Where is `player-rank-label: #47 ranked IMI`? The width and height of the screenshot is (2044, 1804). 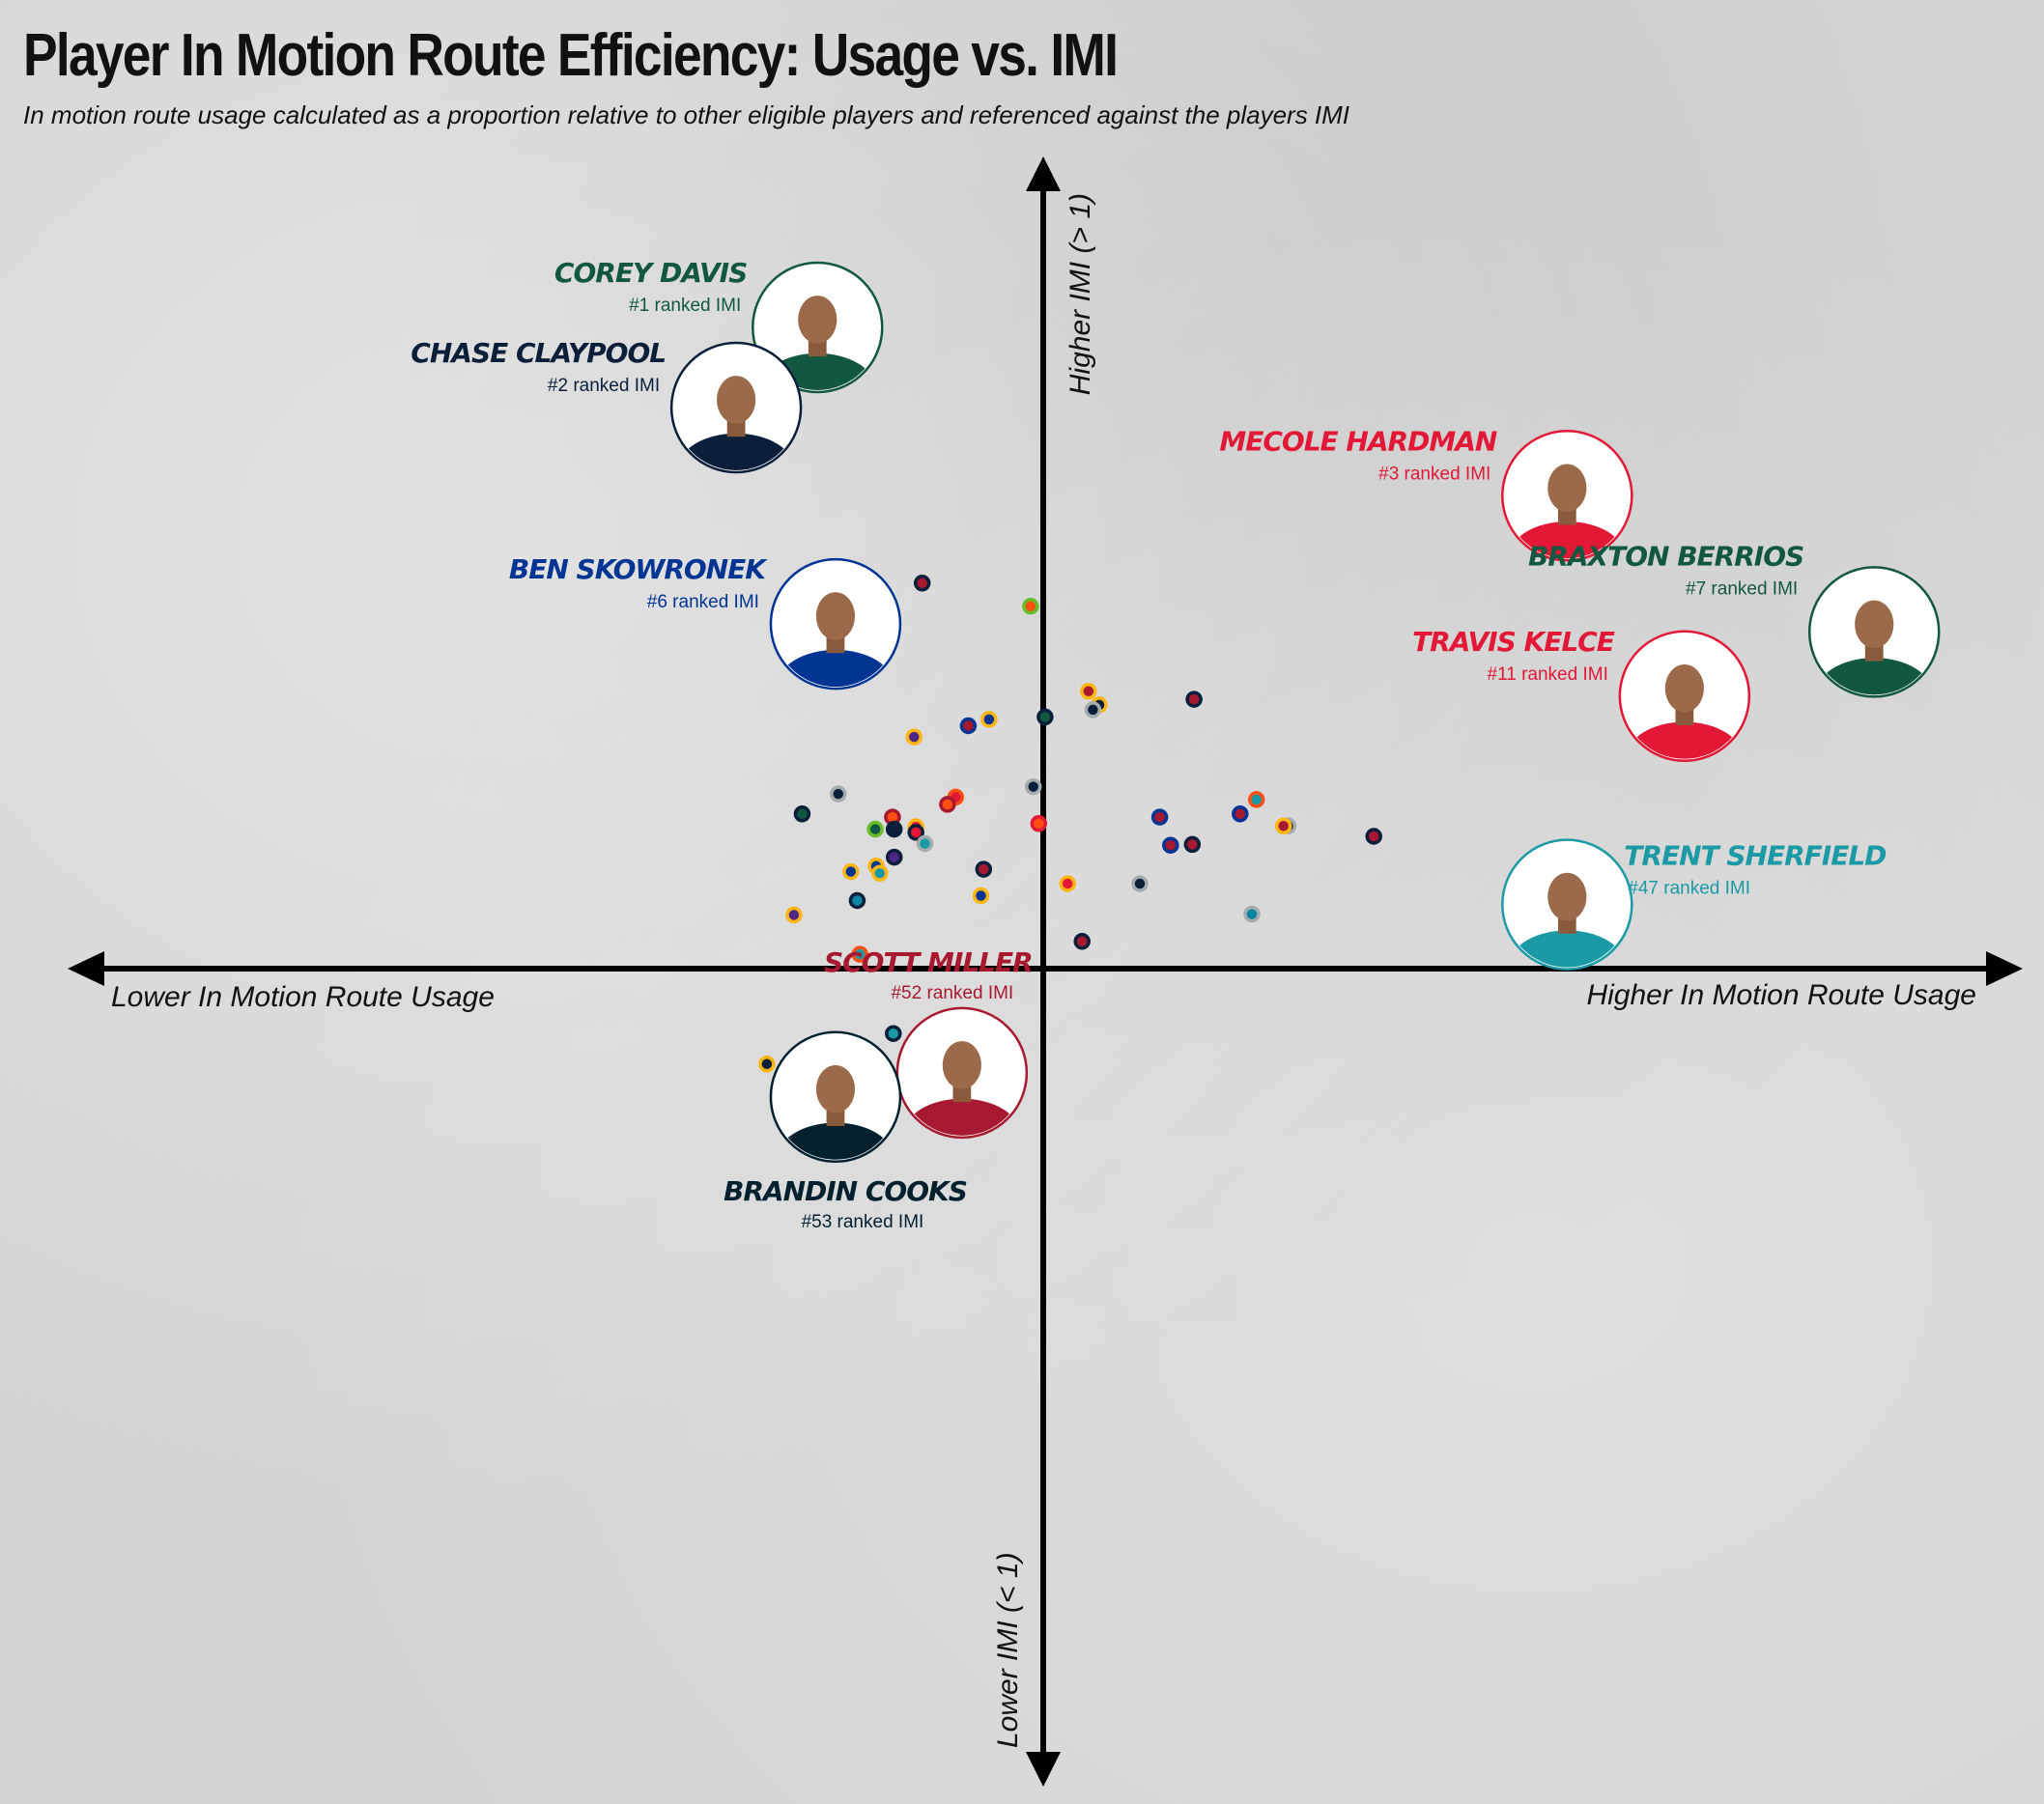
player-rank-label: #47 ranked IMI is located at coordinates (1689, 889).